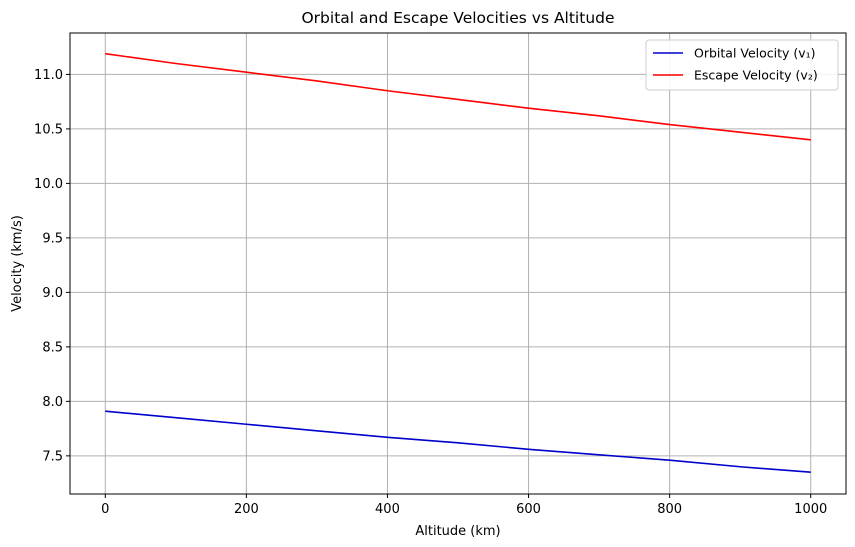  I want to click on y-tick-label: 10.5, so click(48, 129).